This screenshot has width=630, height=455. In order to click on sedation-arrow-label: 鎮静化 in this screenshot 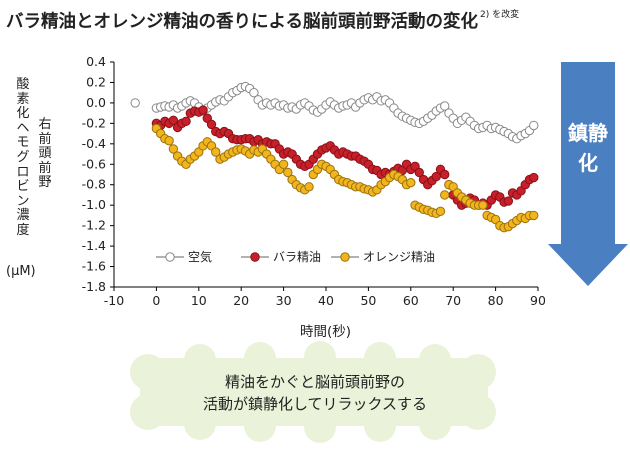, I will do `click(588, 148)`.